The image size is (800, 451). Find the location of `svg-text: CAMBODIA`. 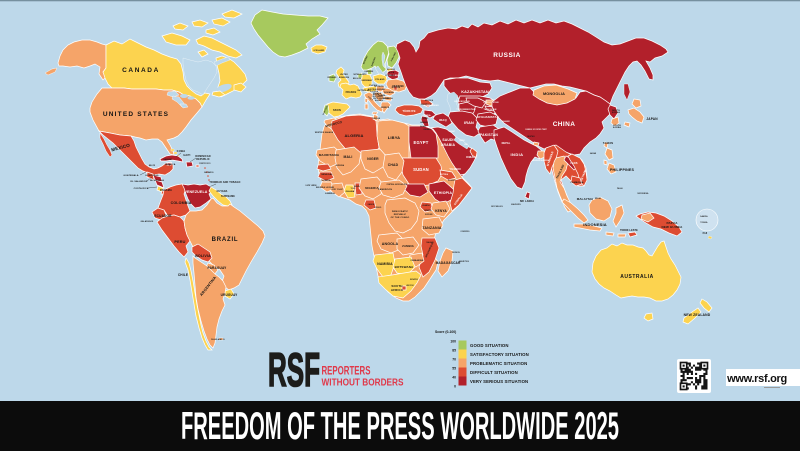

svg-text: CAMBODIA is located at coordinates (577, 182).